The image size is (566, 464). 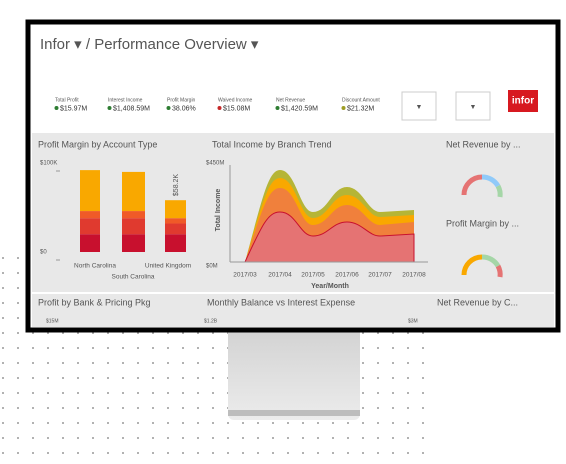 What do you see at coordinates (236, 108) in the screenshot?
I see `kpi-value: $15.08M` at bounding box center [236, 108].